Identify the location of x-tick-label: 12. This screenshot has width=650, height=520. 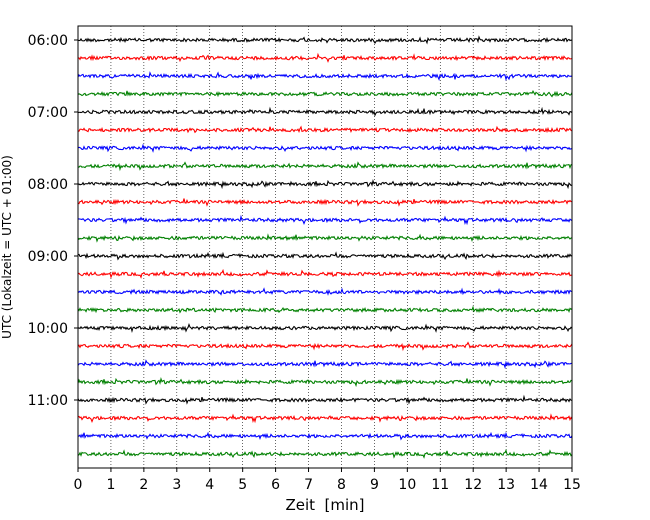
(473, 485).